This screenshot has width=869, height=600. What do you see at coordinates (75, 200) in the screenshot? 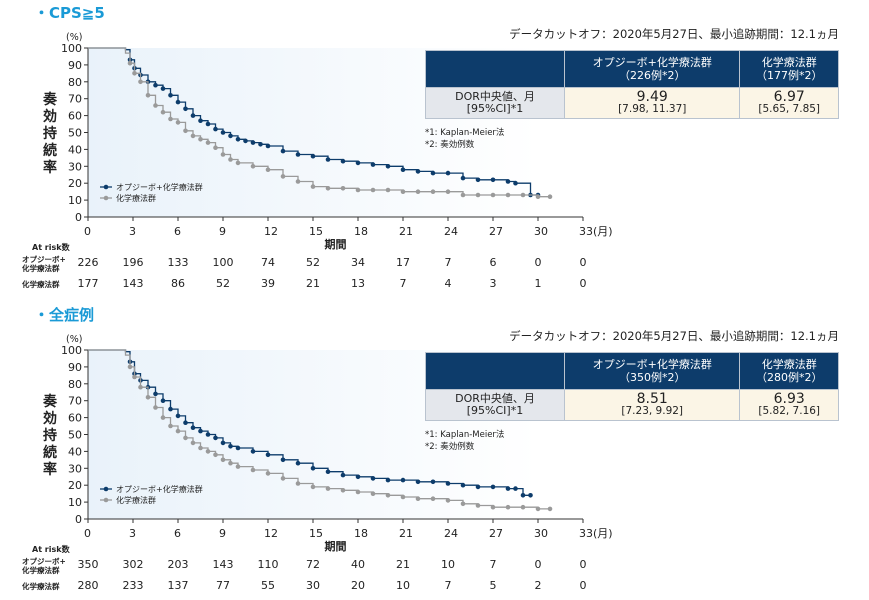
I see `y-tick-label: 10` at bounding box center [75, 200].